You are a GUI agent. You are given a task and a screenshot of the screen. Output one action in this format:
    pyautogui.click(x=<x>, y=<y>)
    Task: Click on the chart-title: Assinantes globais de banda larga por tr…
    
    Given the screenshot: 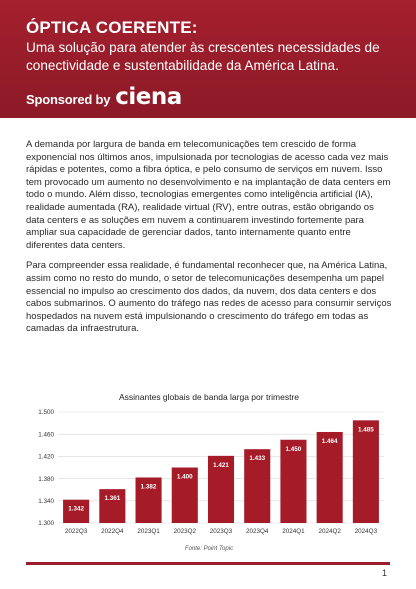 What is the action you would take?
    pyautogui.click(x=209, y=397)
    